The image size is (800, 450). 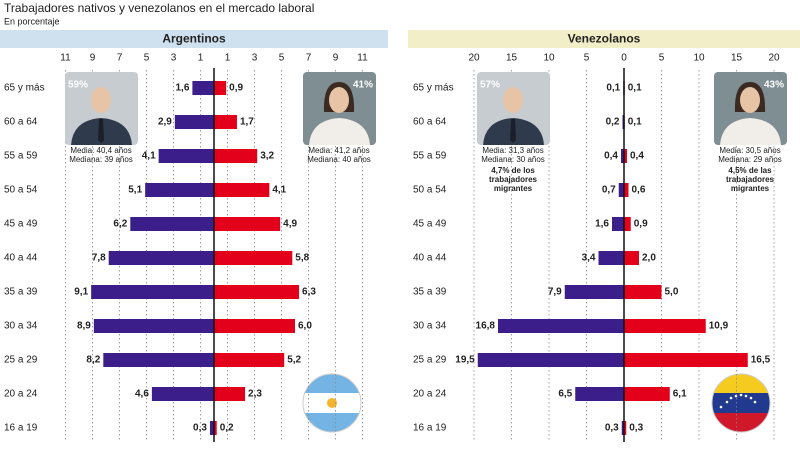 What do you see at coordinates (680, 394) in the screenshot?
I see `value-label: 6,1` at bounding box center [680, 394].